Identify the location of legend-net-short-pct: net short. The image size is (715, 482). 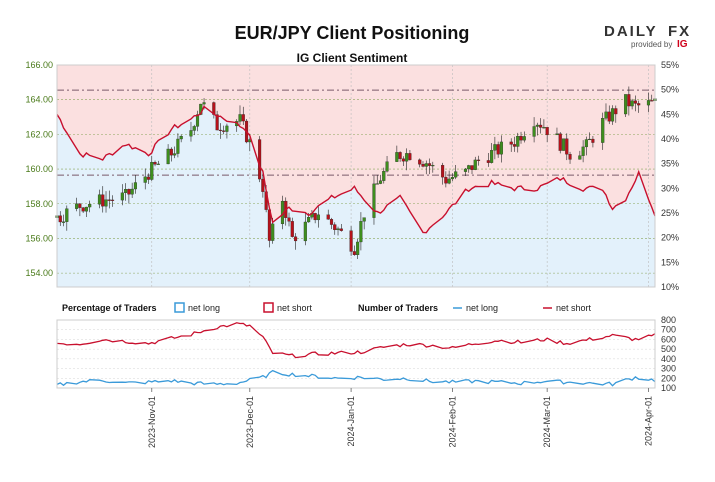
(295, 308).